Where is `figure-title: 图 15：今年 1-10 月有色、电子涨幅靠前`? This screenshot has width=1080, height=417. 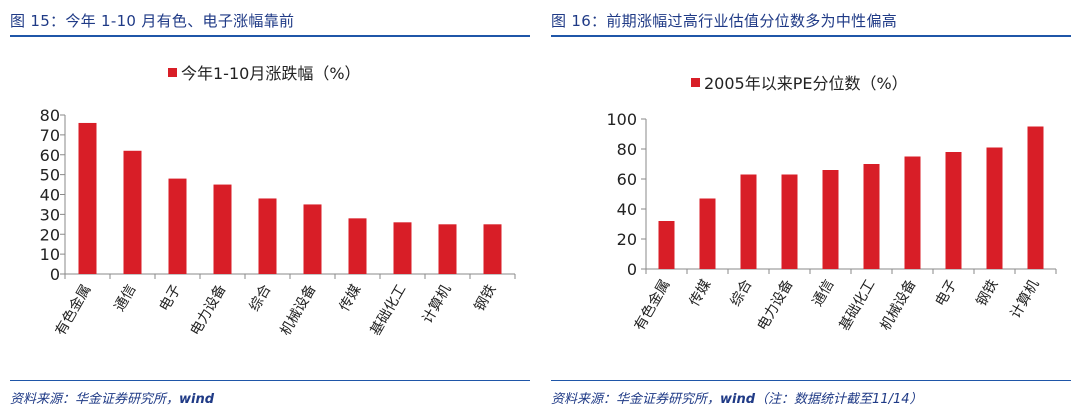 figure-title: 图 15：今年 1-10 月有色、电子涨幅靠前 is located at coordinates (152, 21).